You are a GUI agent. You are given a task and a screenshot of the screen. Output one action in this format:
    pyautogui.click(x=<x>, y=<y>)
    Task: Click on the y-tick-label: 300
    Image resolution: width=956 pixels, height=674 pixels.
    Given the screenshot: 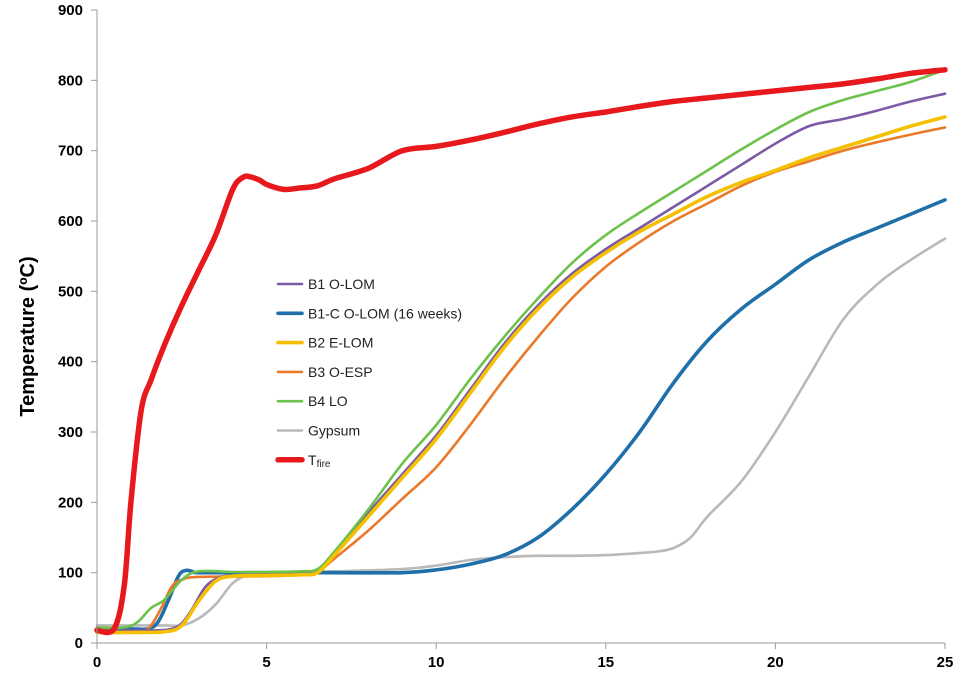 What is the action you would take?
    pyautogui.click(x=70, y=432)
    